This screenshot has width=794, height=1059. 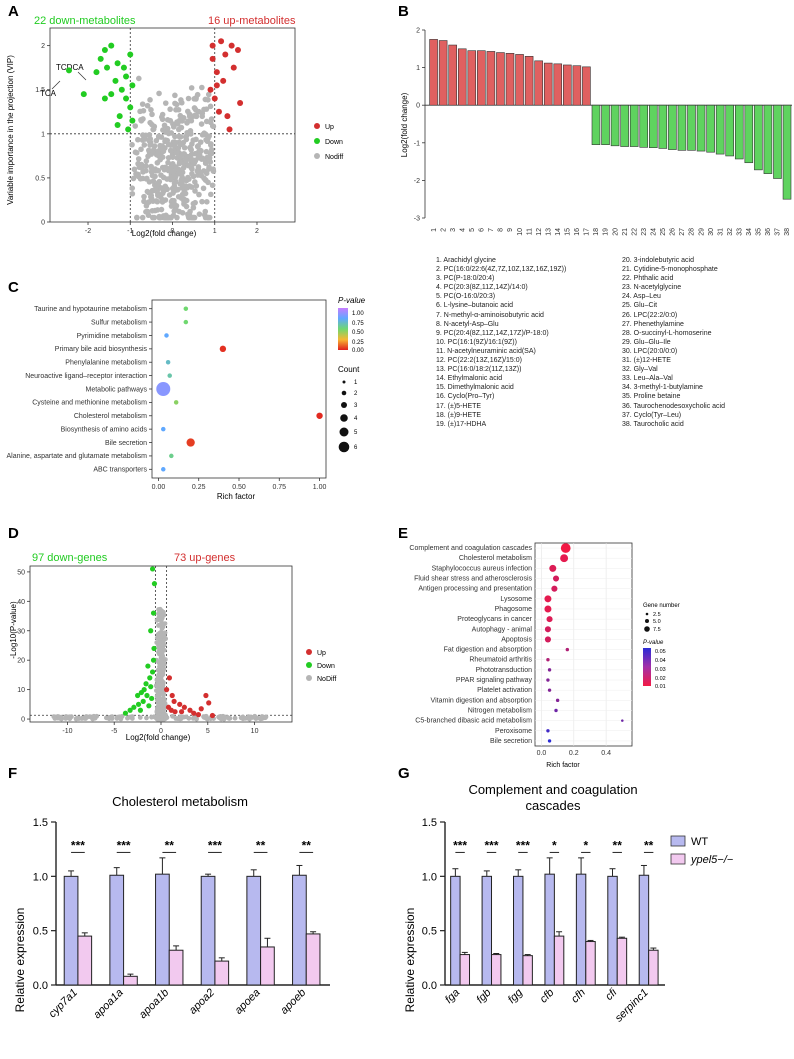 I want to click on pathway-label: Phenylalanine metabolism, so click(x=106, y=363).